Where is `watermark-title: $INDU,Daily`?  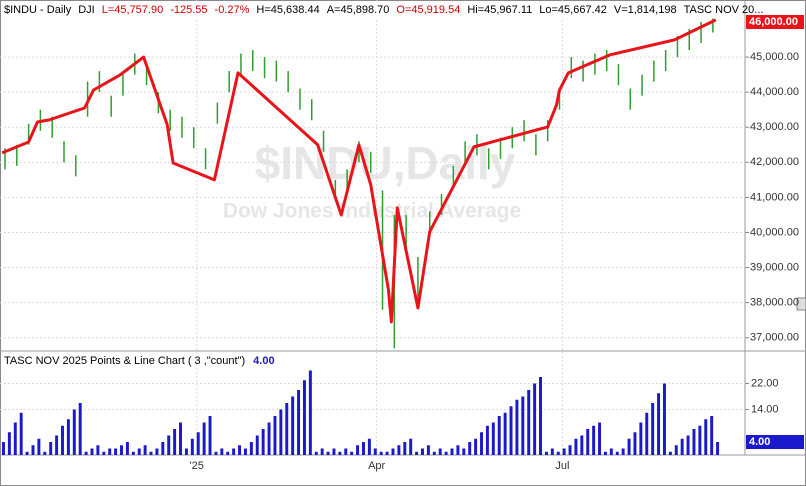
watermark-title: $INDU,Daily is located at coordinates (385, 163).